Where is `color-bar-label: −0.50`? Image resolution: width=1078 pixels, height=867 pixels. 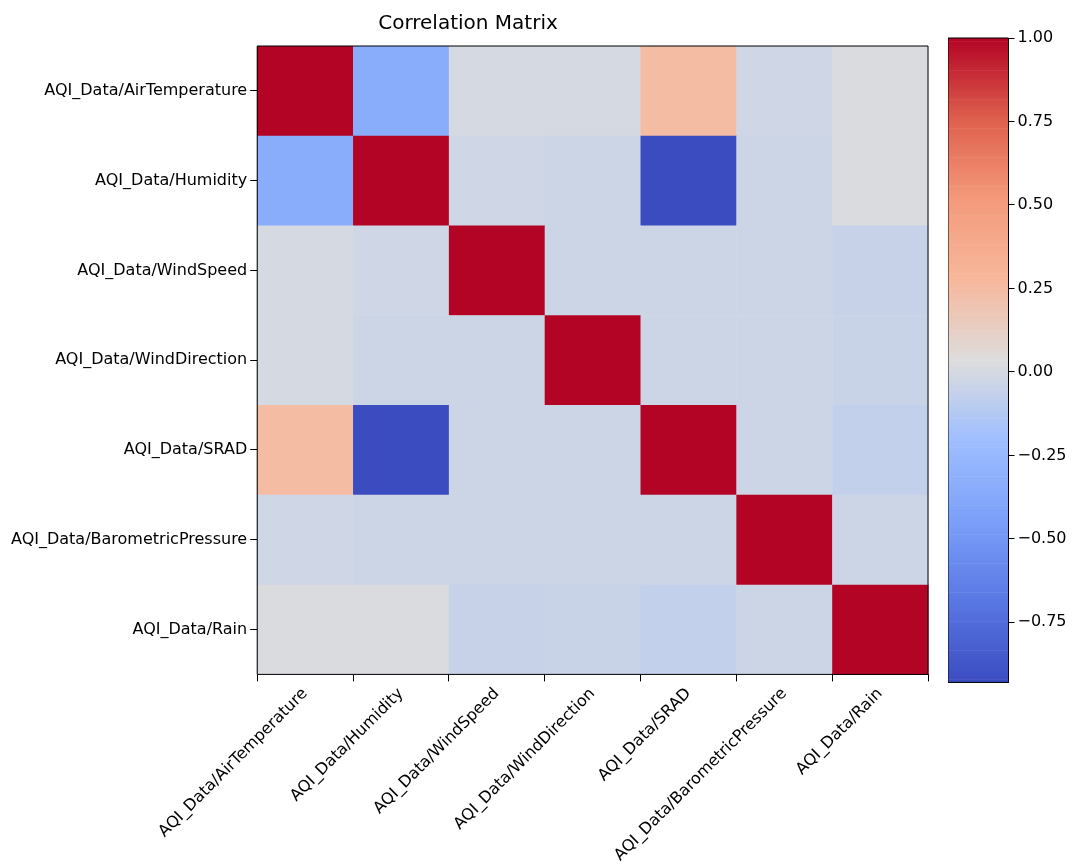
color-bar-label: −0.50 is located at coordinates (1042, 537).